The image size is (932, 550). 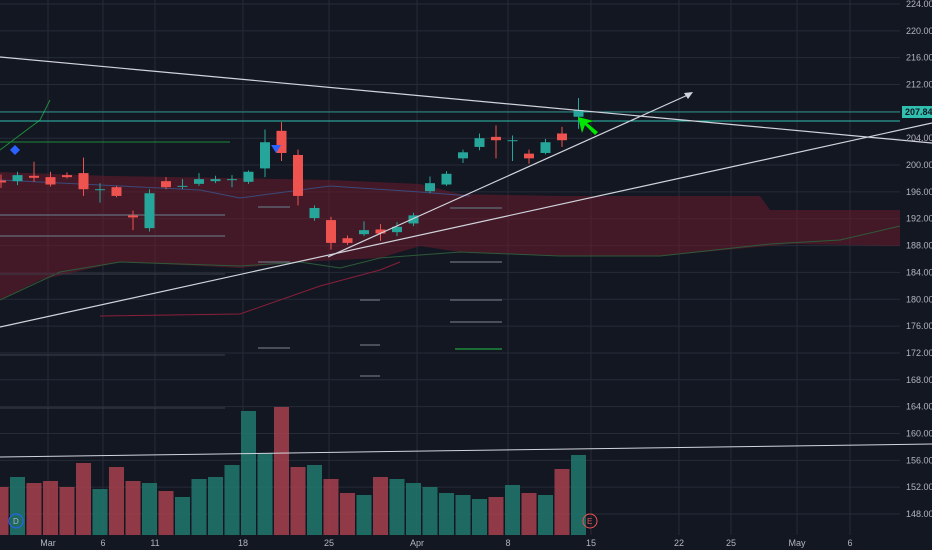 I want to click on price-tick-label: 172.00, so click(x=919, y=353).